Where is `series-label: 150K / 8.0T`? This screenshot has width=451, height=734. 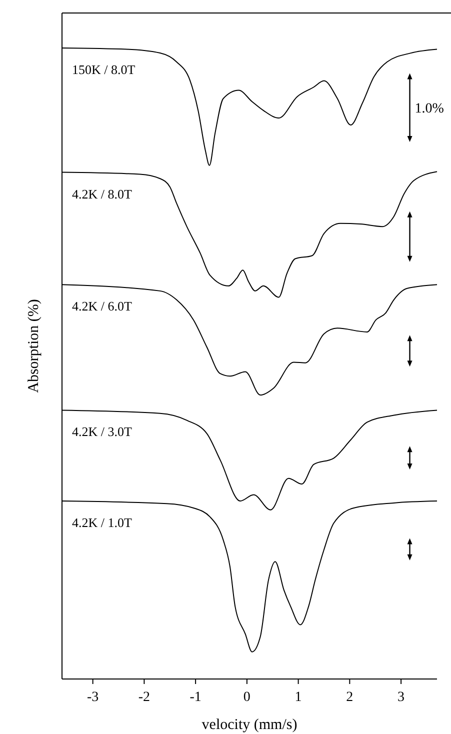
series-label: 150K / 8.0T is located at coordinates (104, 69).